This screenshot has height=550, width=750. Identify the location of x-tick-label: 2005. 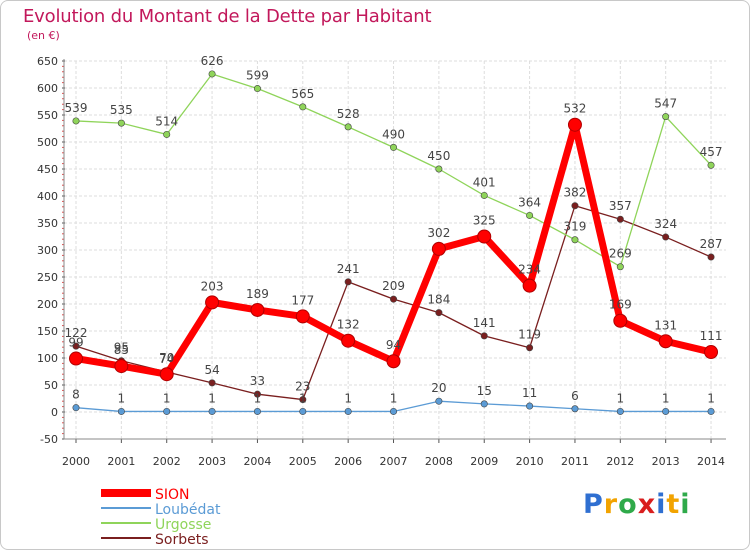
(303, 461).